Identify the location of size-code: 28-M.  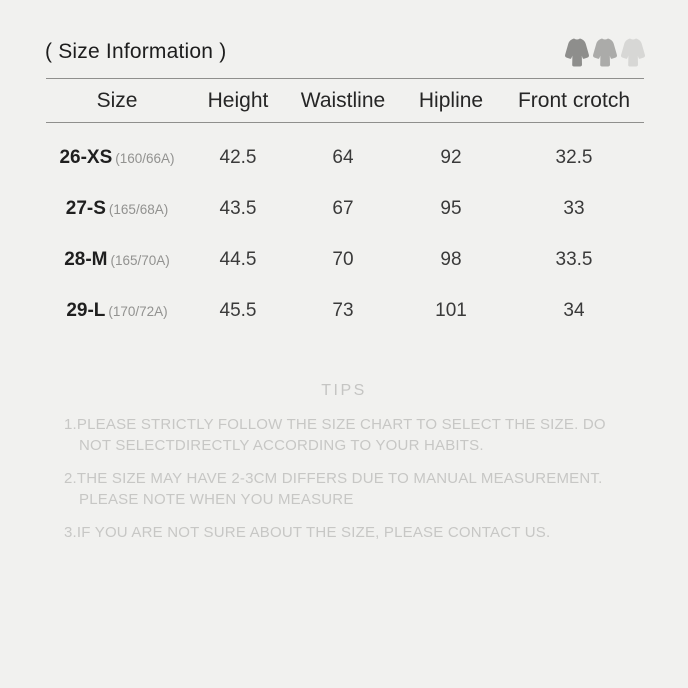
(86, 259).